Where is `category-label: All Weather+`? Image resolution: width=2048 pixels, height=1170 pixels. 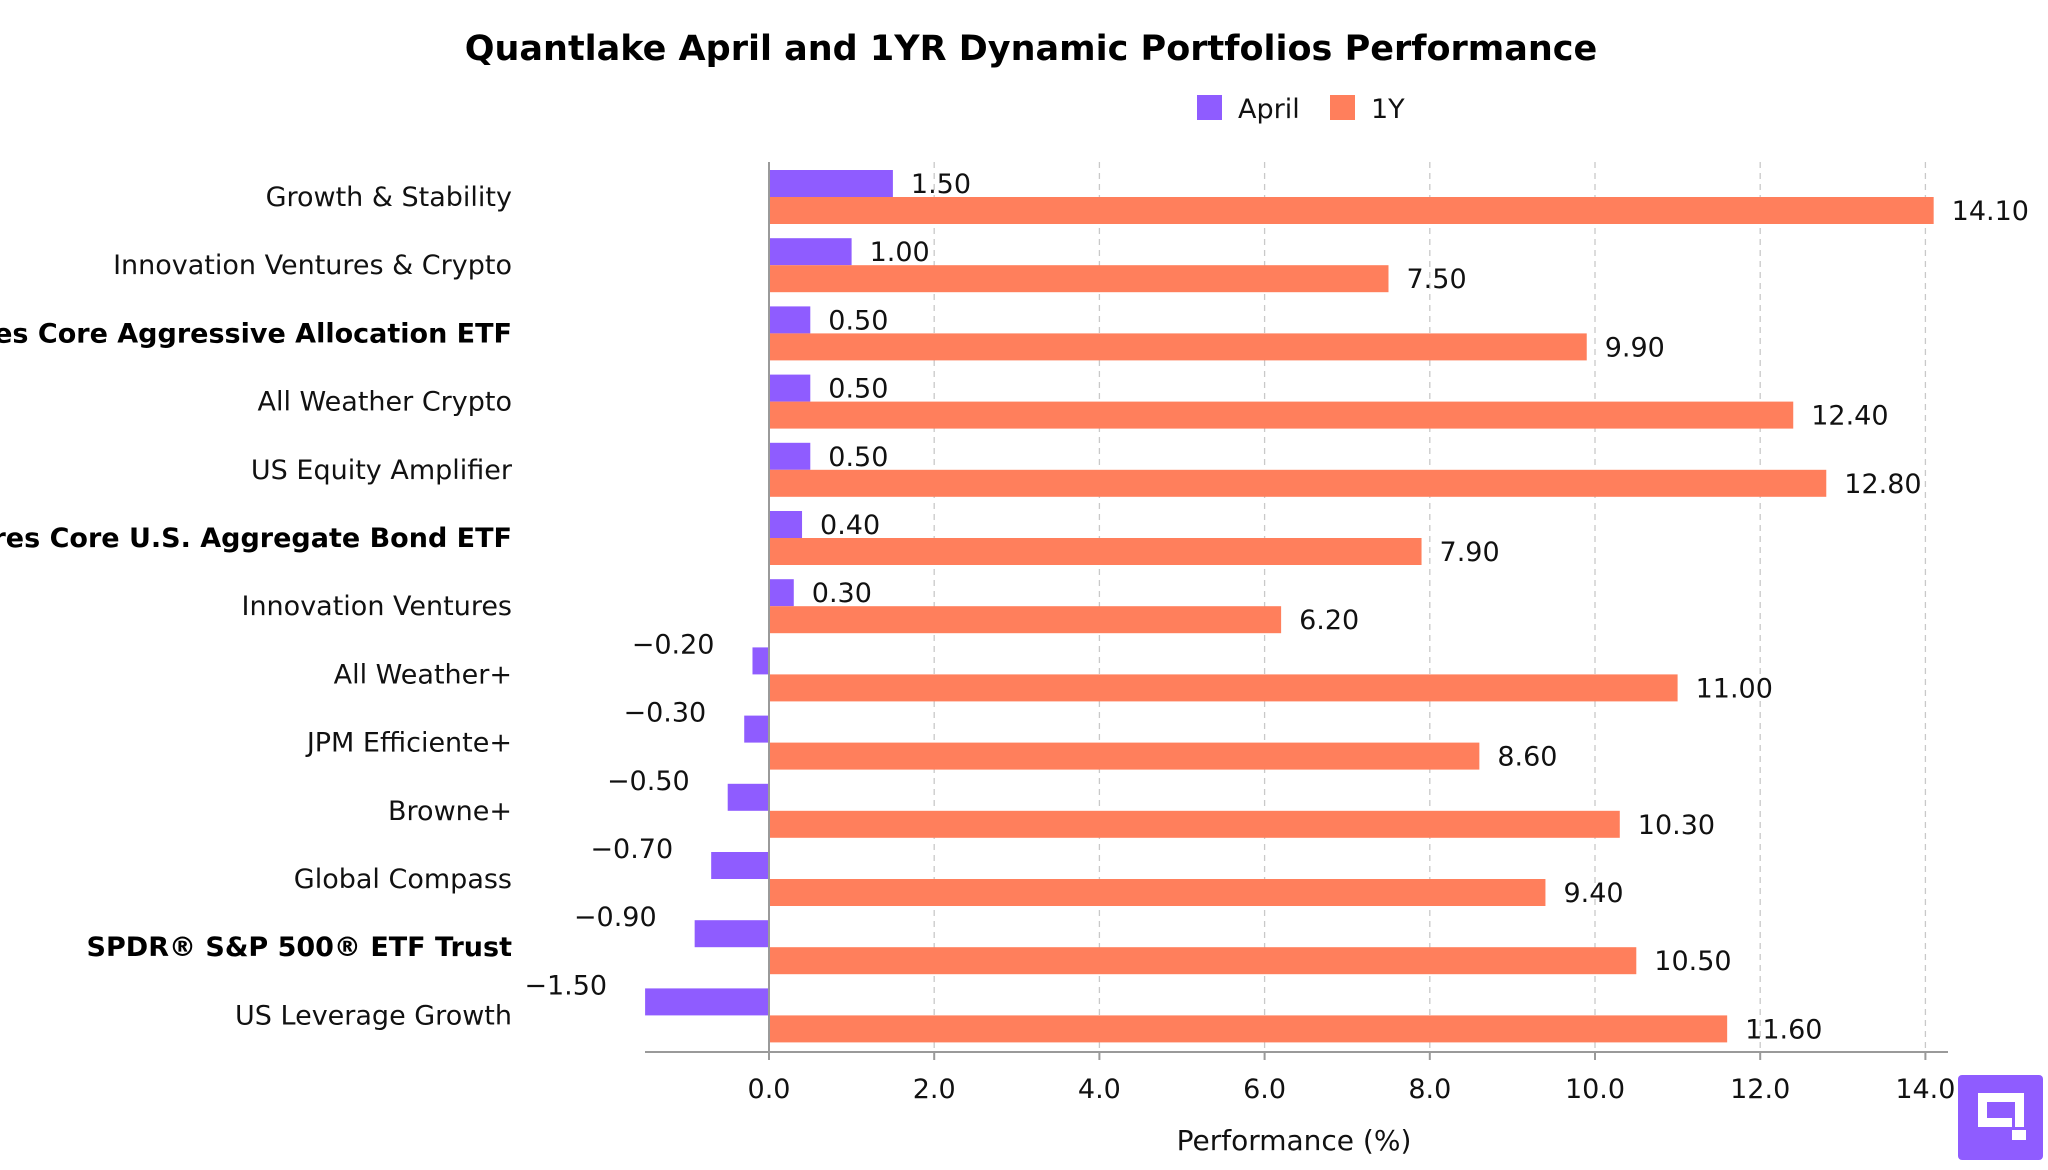
category-label: All Weather+ is located at coordinates (423, 674).